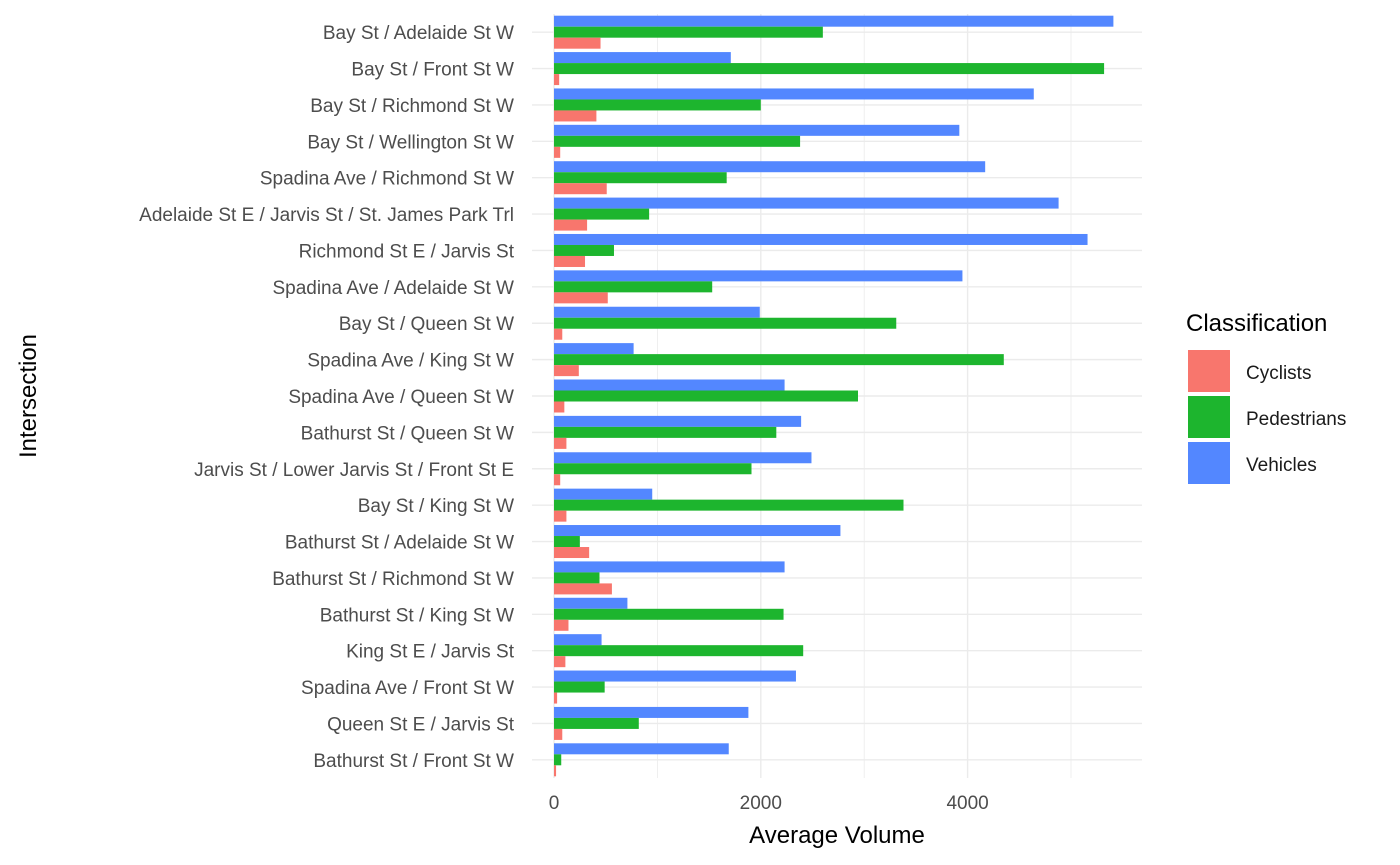  What do you see at coordinates (1281, 465) in the screenshot?
I see `legend-label-vehicles: Vehicles` at bounding box center [1281, 465].